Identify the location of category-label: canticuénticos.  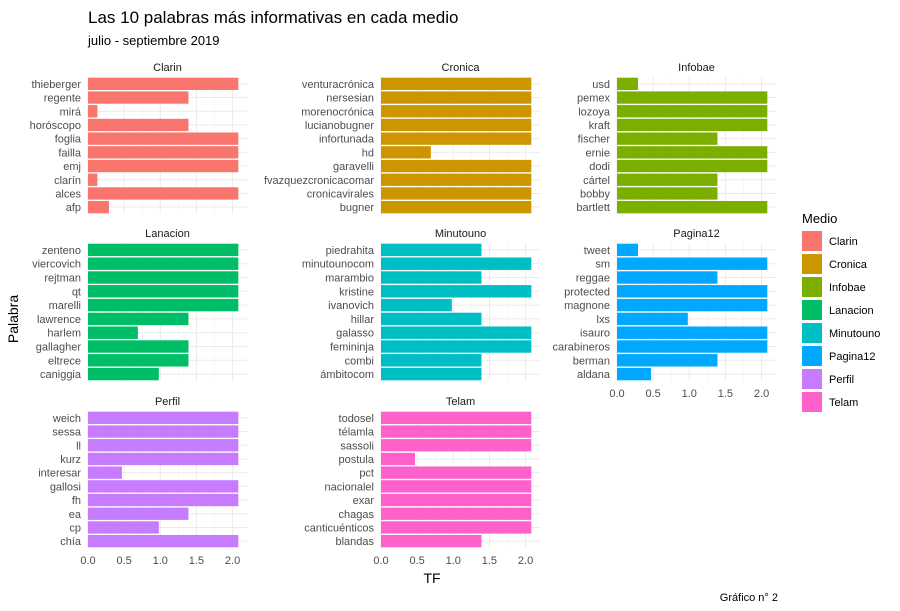
(339, 528).